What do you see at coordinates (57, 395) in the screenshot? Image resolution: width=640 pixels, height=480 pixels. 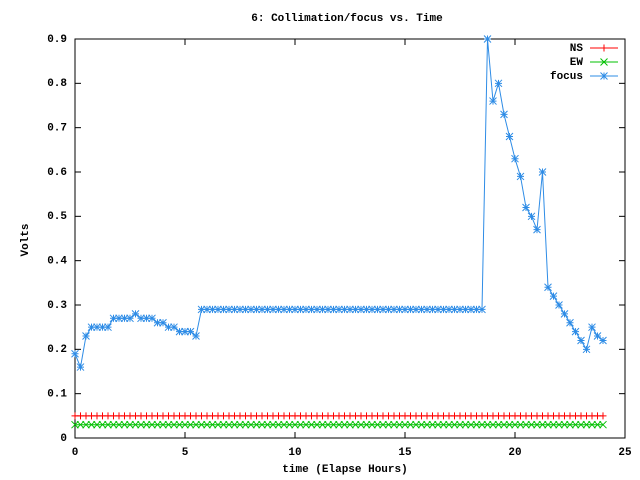 I see `y-tick-label: 0.1` at bounding box center [57, 395].